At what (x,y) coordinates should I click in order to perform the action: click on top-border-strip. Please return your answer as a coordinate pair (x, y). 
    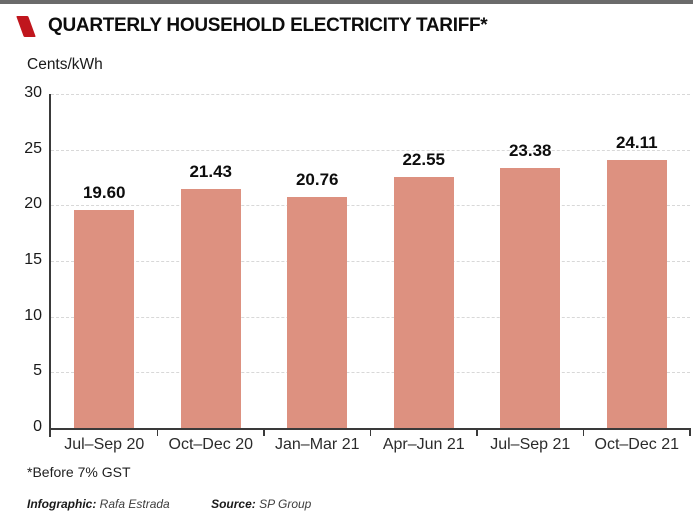
    Looking at the image, I should click on (346, 2).